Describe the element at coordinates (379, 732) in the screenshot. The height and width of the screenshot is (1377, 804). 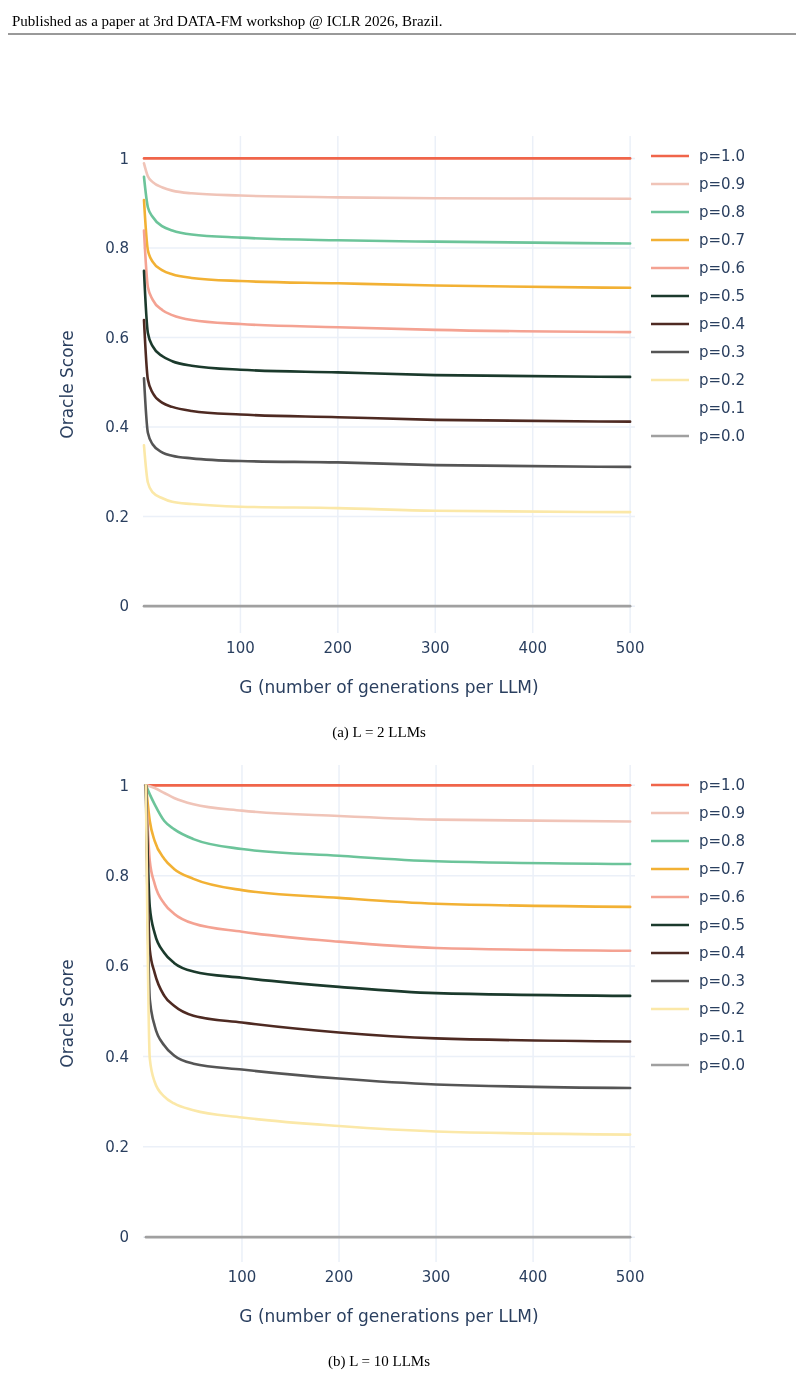
I see `text: (a) L = 2 LLMs` at that location.